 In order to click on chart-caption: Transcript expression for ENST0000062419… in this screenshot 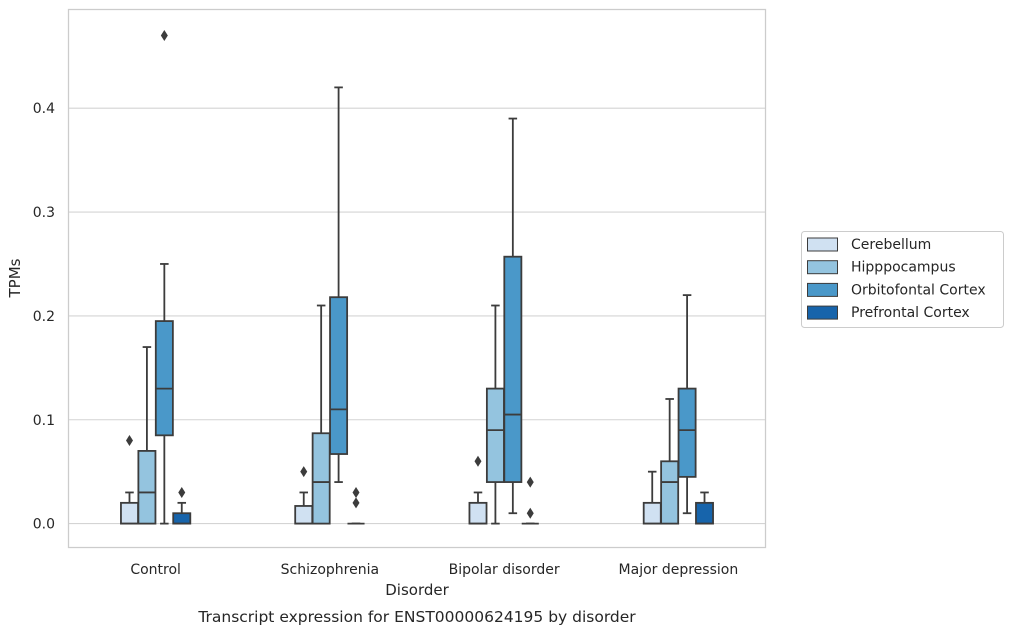, I will do `click(416, 617)`.